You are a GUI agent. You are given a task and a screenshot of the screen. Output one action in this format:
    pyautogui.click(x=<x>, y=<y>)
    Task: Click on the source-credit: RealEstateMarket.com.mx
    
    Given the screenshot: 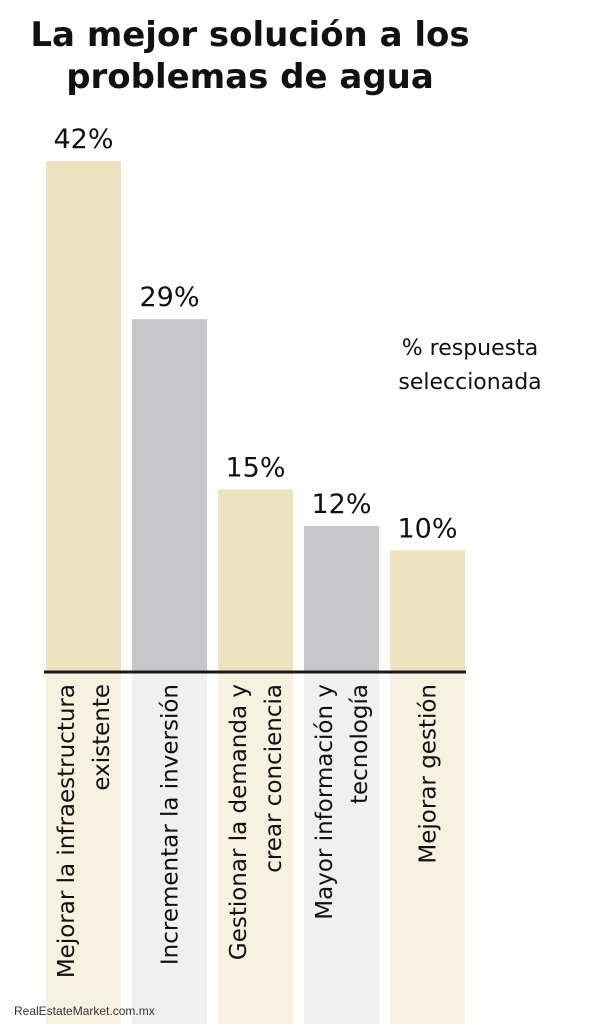 What is the action you would take?
    pyautogui.click(x=84, y=1011)
    